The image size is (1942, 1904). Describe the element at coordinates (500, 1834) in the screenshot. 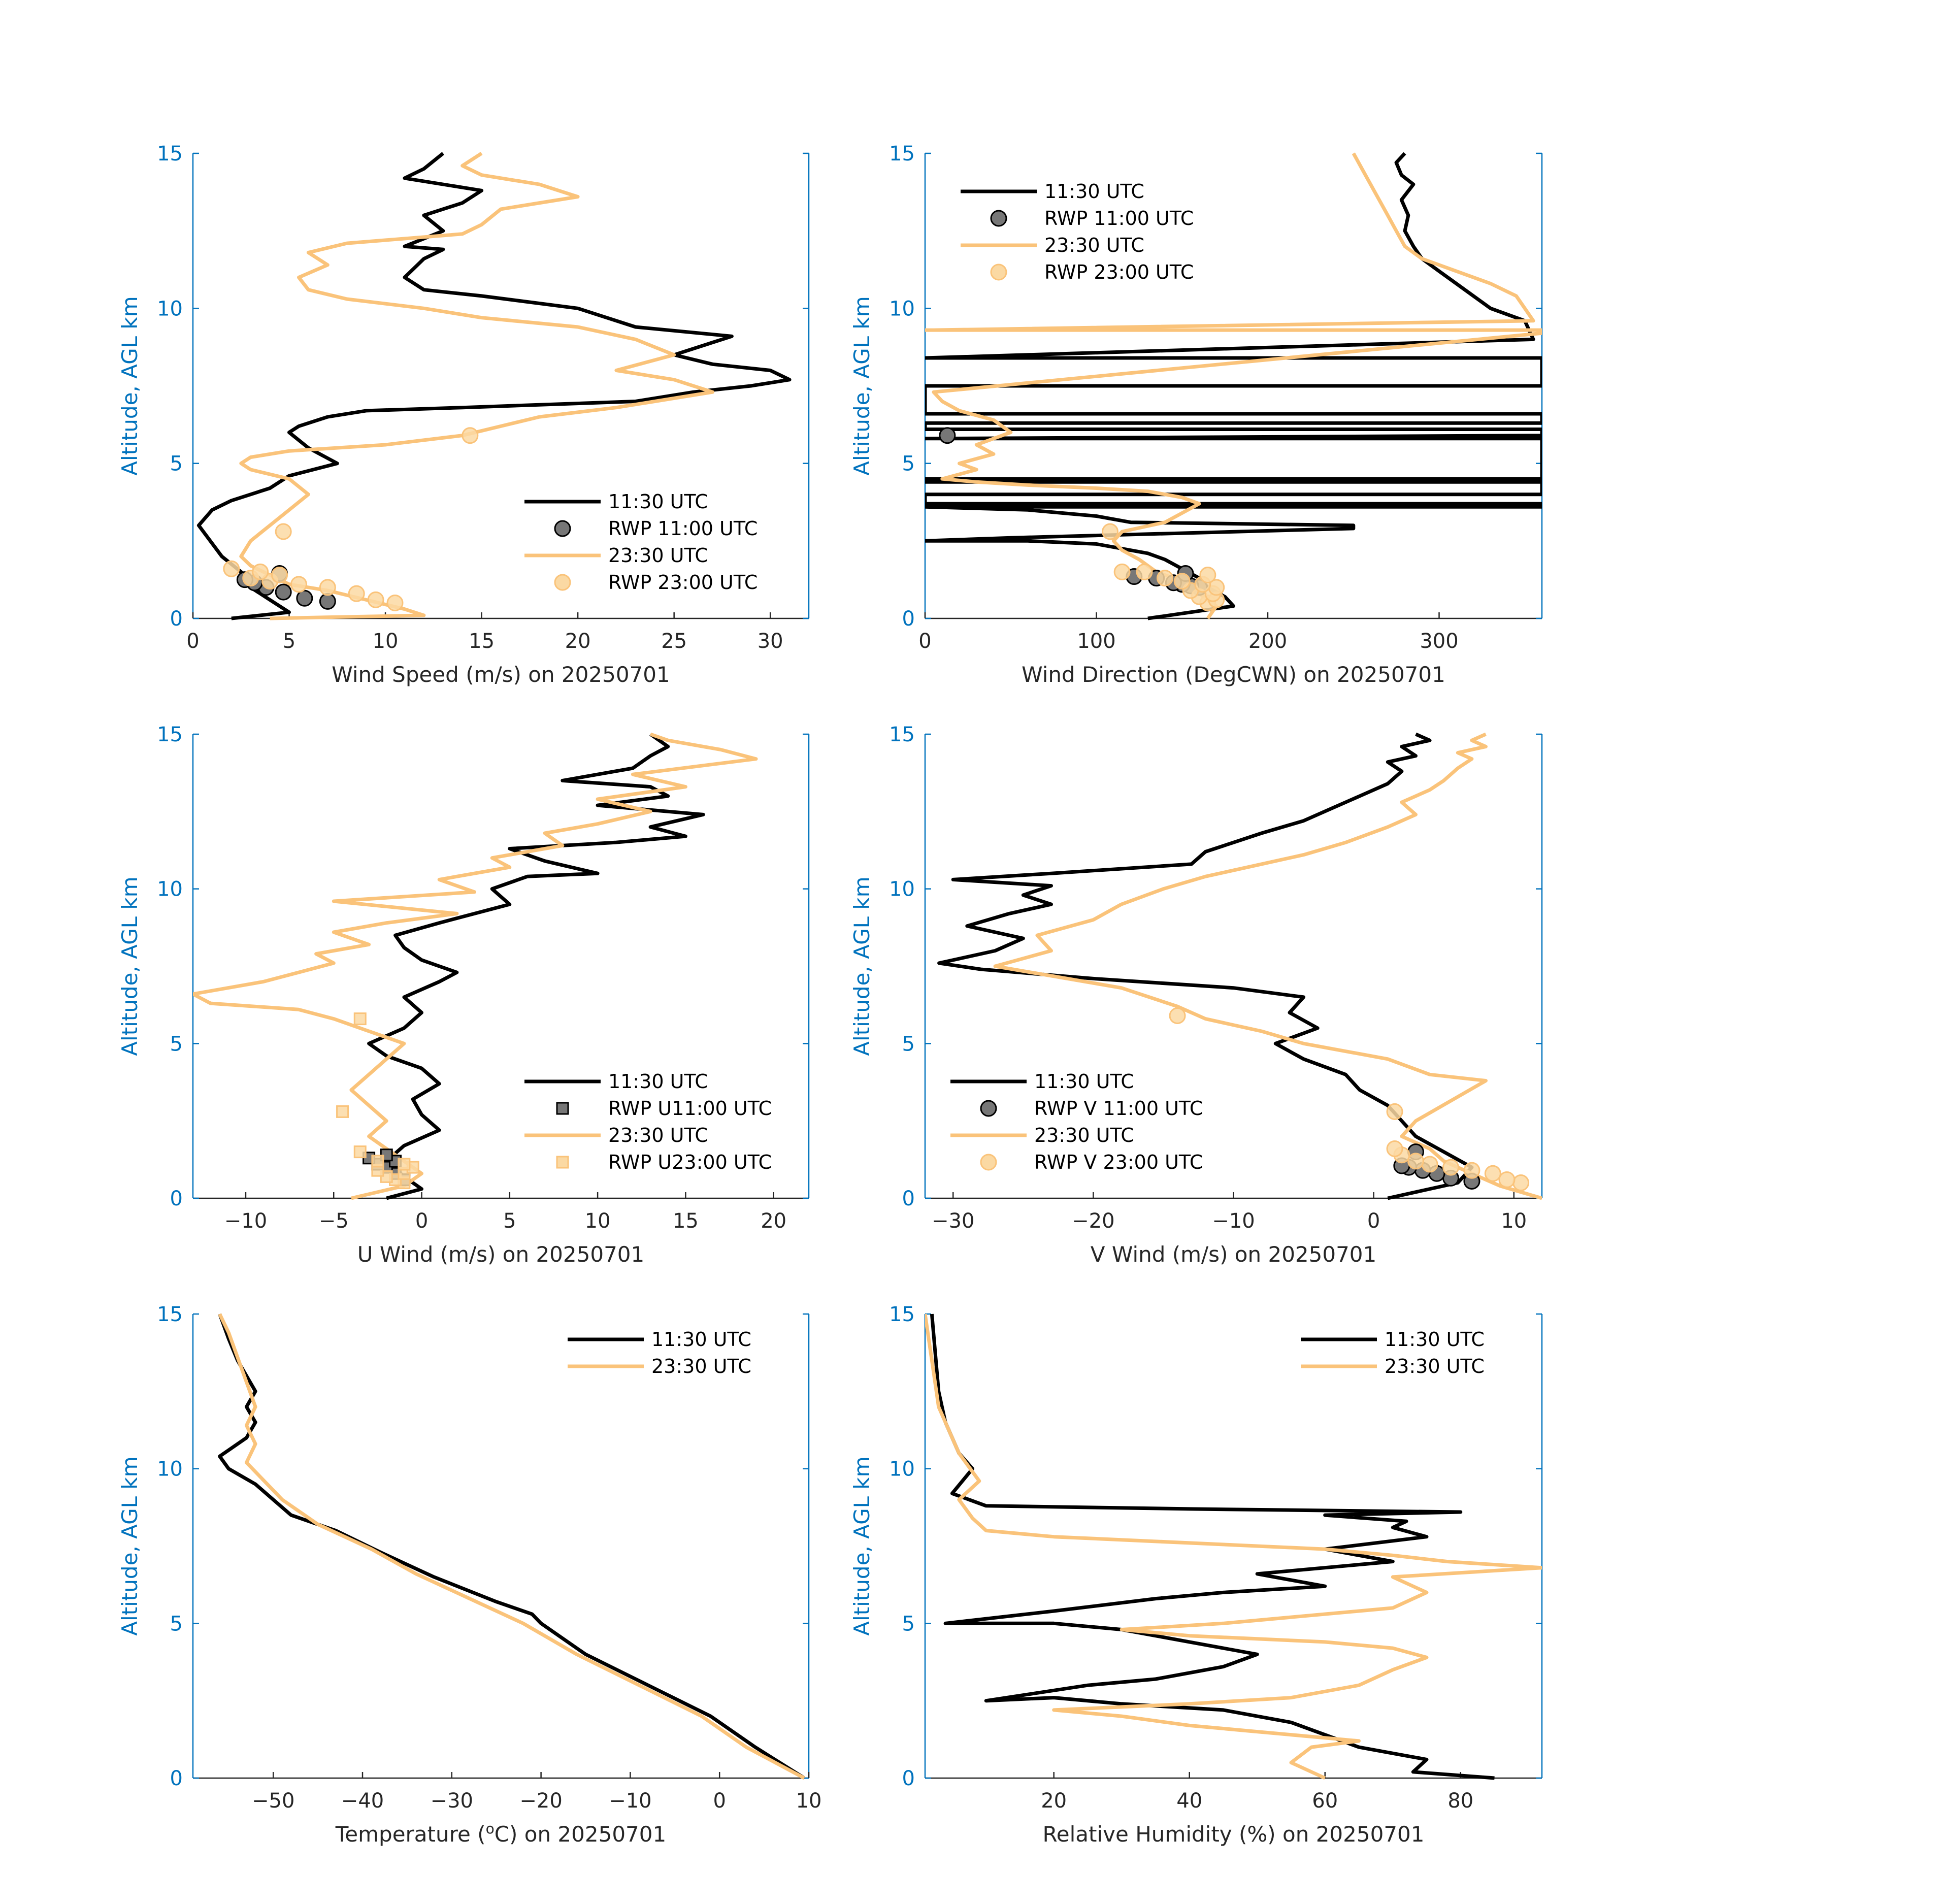

I see `x-axis-label: Temperature (oC) on 20250701` at that location.